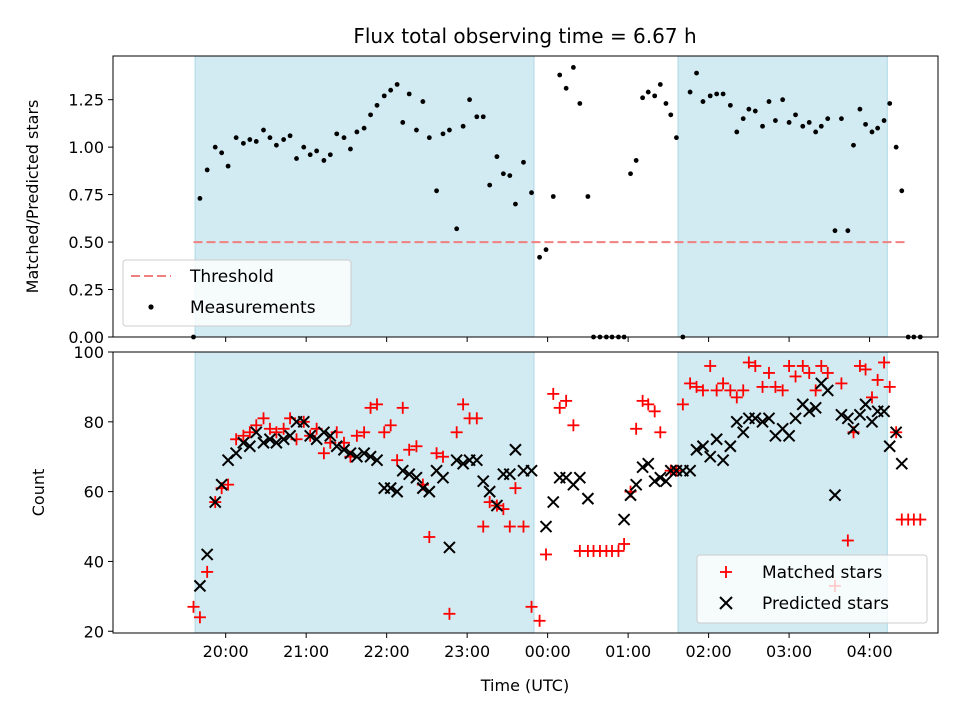 The image size is (960, 720). What do you see at coordinates (86, 195) in the screenshot?
I see `ratio-y-tick-label: 0.75` at bounding box center [86, 195].